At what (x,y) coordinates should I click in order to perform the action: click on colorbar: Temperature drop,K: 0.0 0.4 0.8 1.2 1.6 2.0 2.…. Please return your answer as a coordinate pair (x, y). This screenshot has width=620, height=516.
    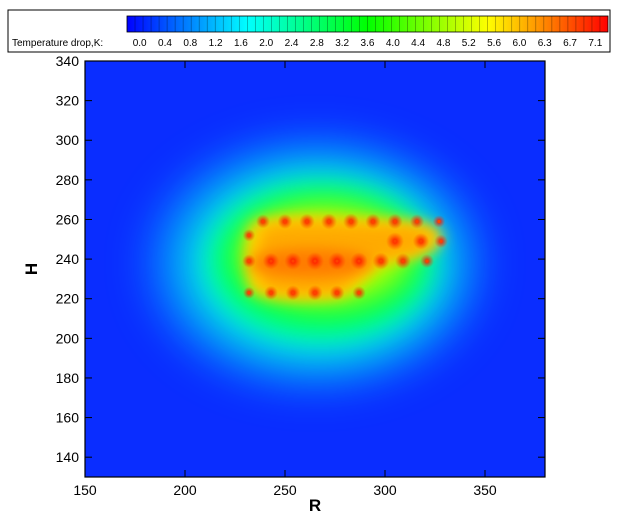
    Looking at the image, I should click on (309, 31).